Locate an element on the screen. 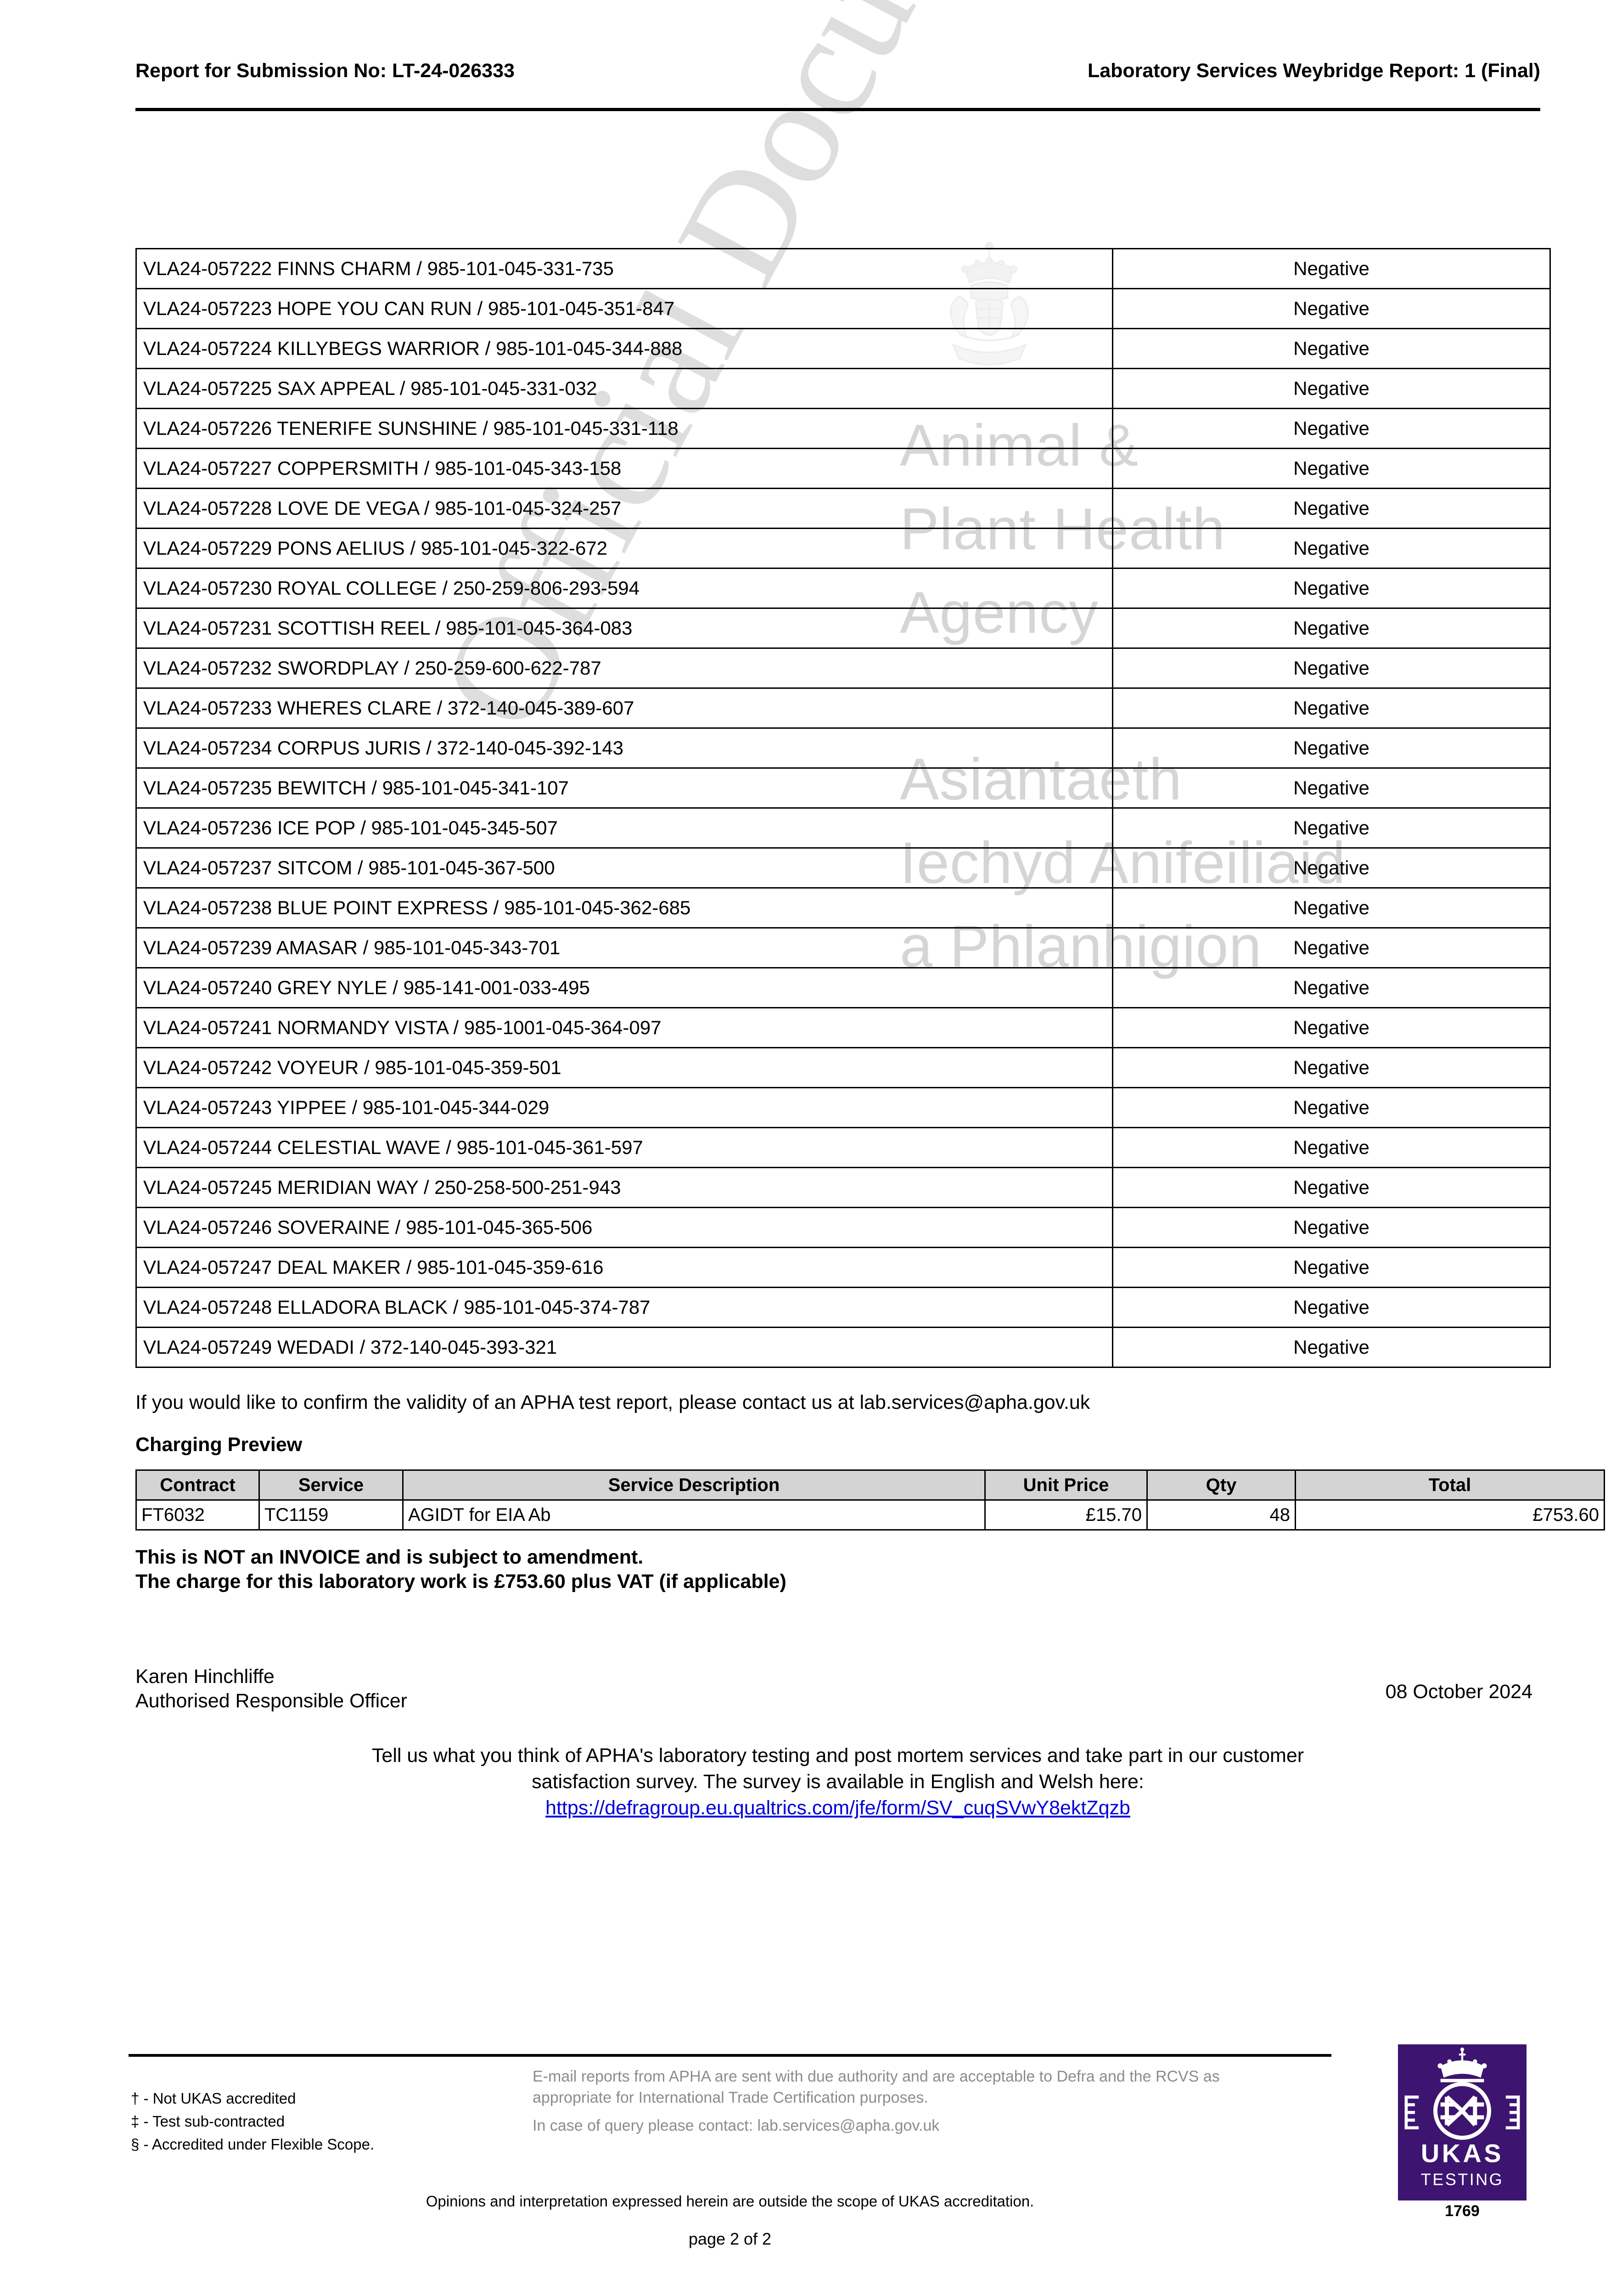  ukas-logo: UKAS TESTING 1769 is located at coordinates (1462, 2132).